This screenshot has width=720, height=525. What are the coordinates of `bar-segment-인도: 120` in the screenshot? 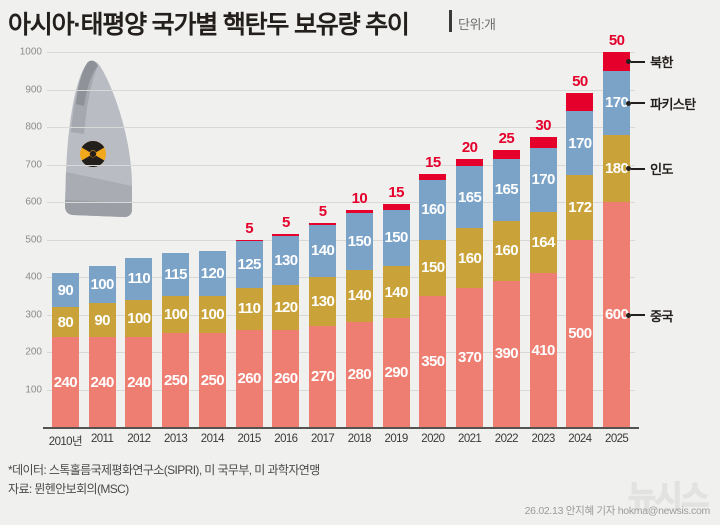 It's located at (286, 307).